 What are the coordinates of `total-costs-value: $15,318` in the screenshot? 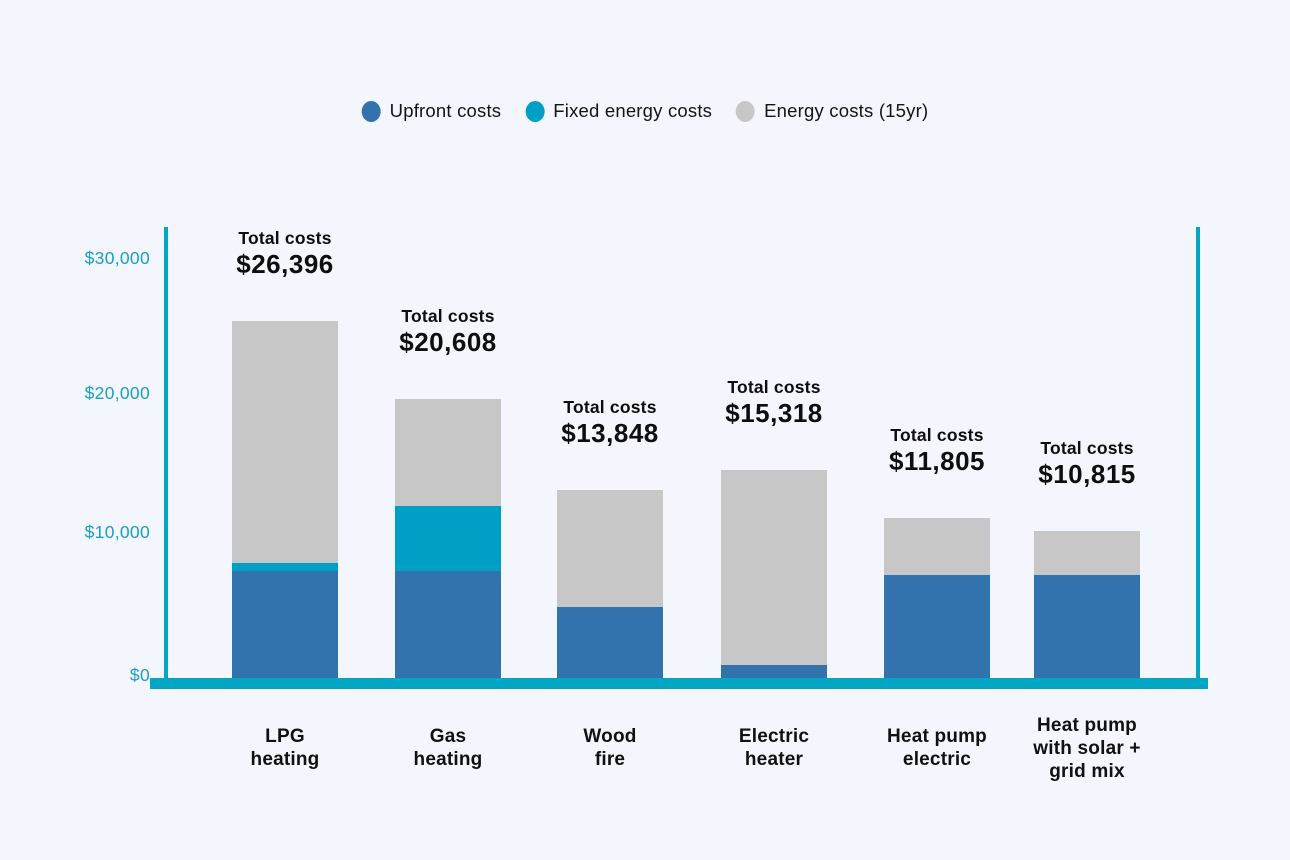 It's located at (774, 413).